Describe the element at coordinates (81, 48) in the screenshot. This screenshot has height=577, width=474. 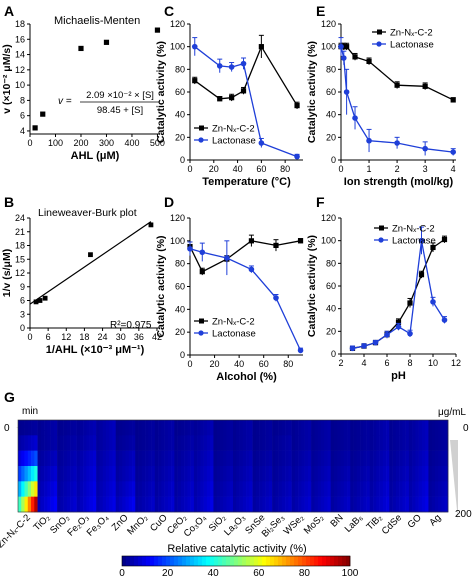
I see `a-point` at that location.